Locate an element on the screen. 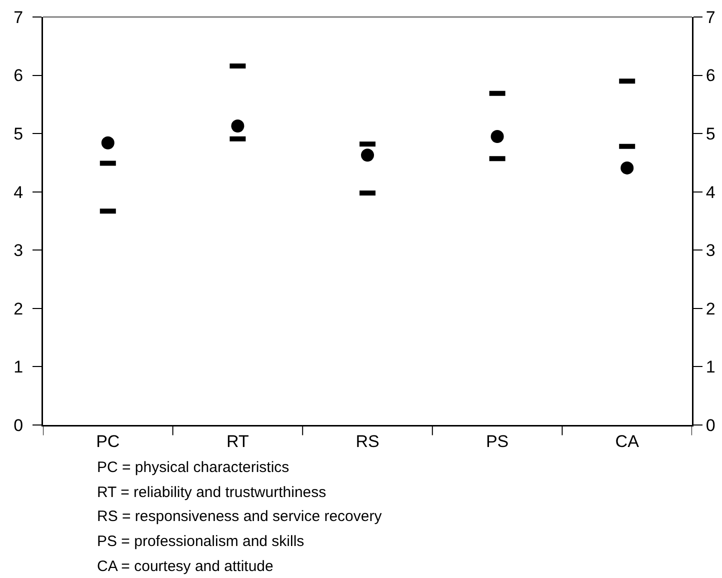 This screenshot has width=722, height=578. text: RS = responsiveness and service recovery is located at coordinates (239, 516).